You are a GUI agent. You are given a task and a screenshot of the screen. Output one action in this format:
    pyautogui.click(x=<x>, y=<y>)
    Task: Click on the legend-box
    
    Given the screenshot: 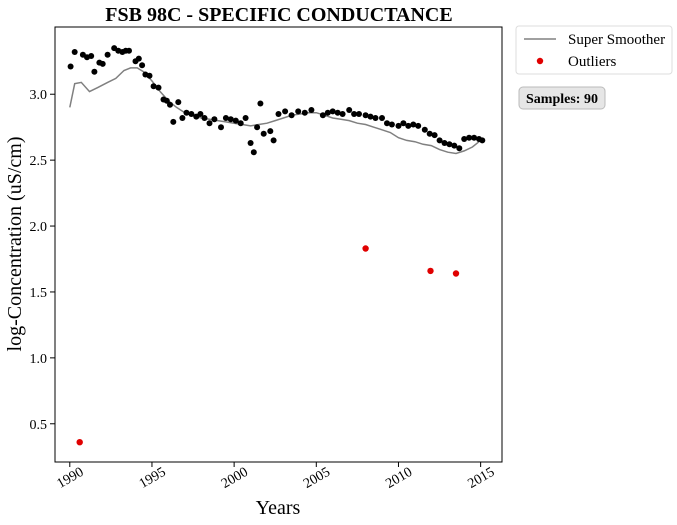 What is the action you would take?
    pyautogui.click(x=594, y=50)
    